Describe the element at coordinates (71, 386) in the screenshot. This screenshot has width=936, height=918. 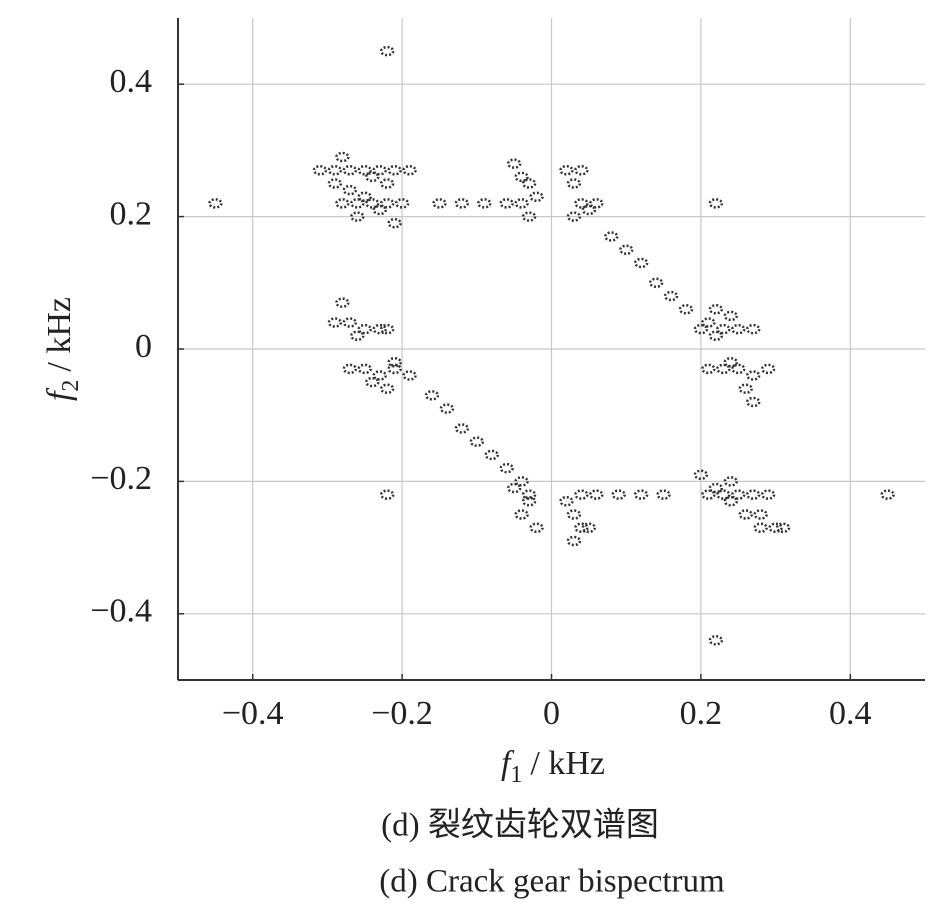
I see `y-label-subscript: 2` at that location.